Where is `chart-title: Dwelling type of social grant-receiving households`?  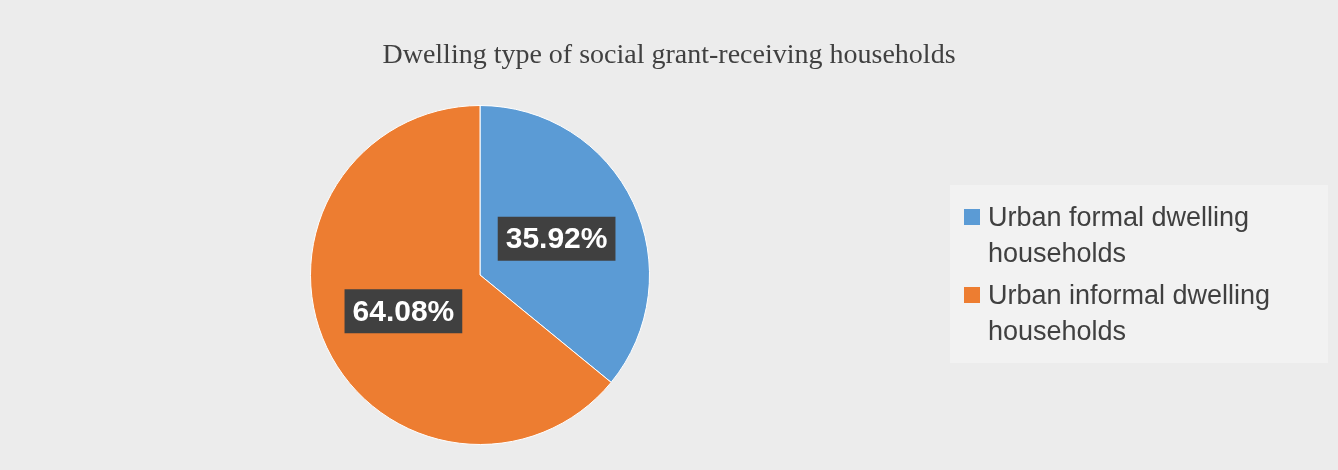
chart-title: Dwelling type of social grant-receiving households is located at coordinates (669, 54).